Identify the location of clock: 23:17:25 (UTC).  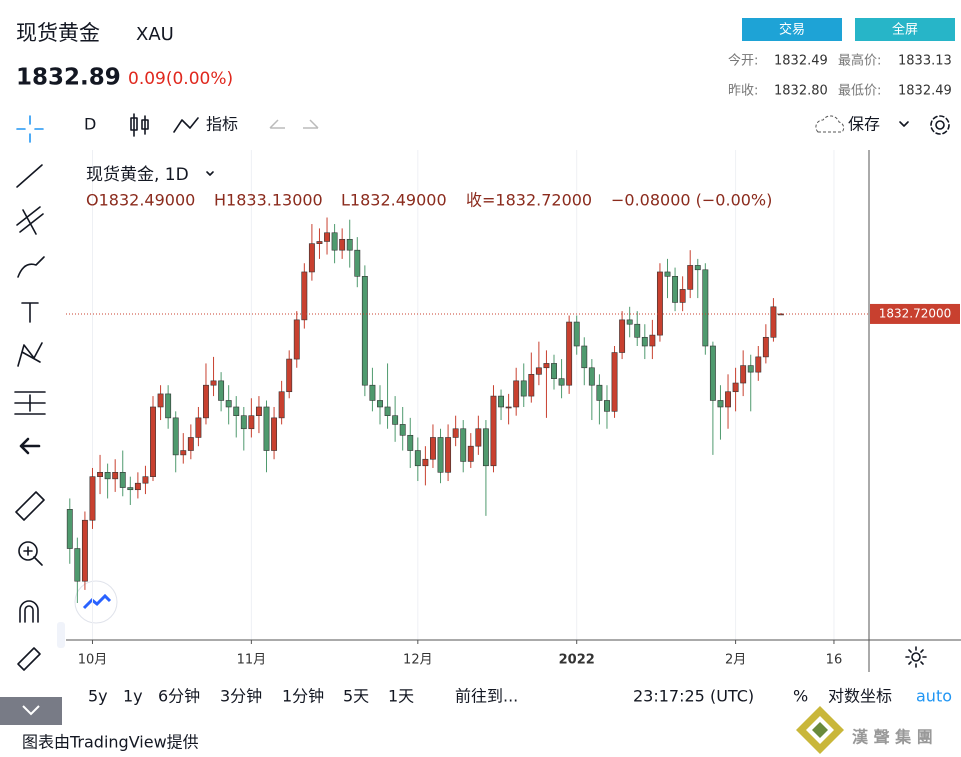
(693, 696).